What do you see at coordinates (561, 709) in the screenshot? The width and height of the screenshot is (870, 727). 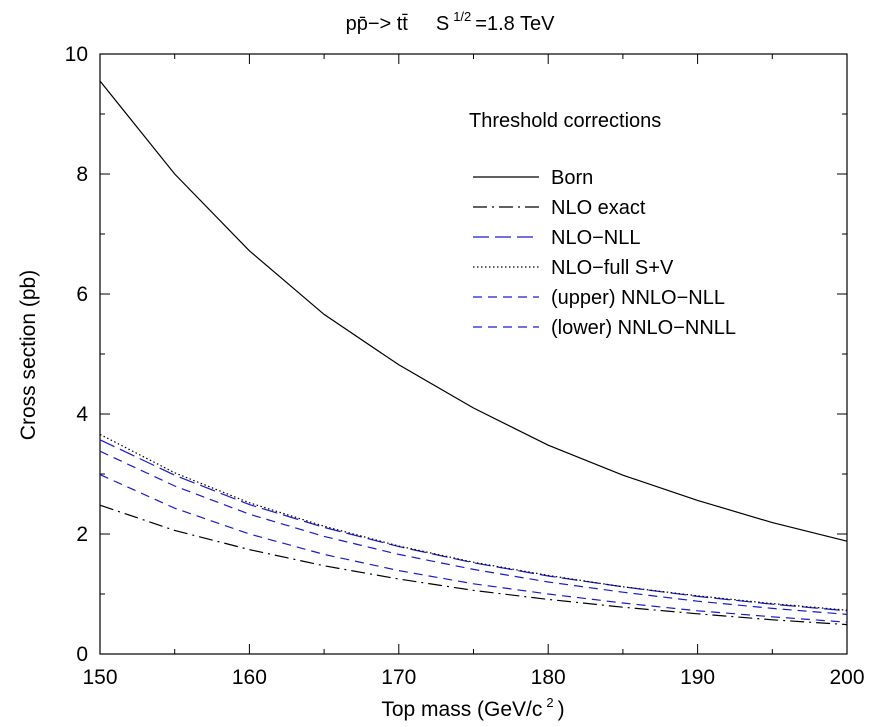 I see `x-axis-label-close: )` at bounding box center [561, 709].